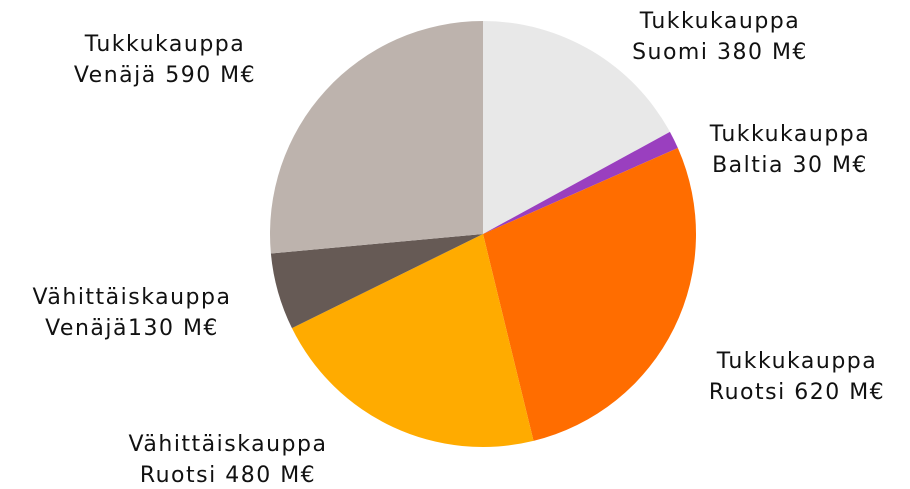 The image size is (910, 489). What do you see at coordinates (165, 75) in the screenshot?
I see `slice-value-label: Venäjä 590 M€` at bounding box center [165, 75].